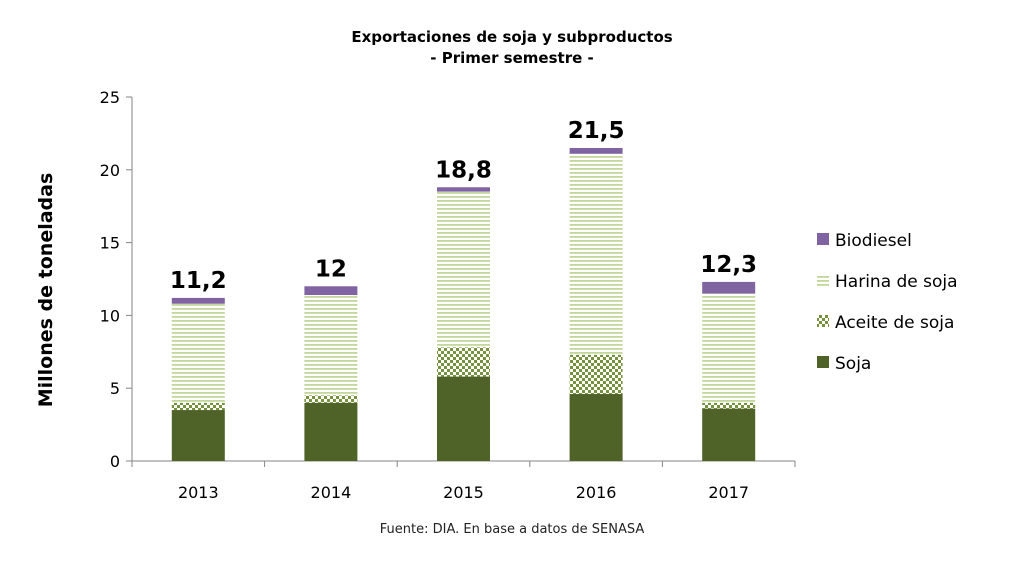 This screenshot has height=561, width=1024. What do you see at coordinates (463, 492) in the screenshot?
I see `x-tick-label: 2015` at bounding box center [463, 492].